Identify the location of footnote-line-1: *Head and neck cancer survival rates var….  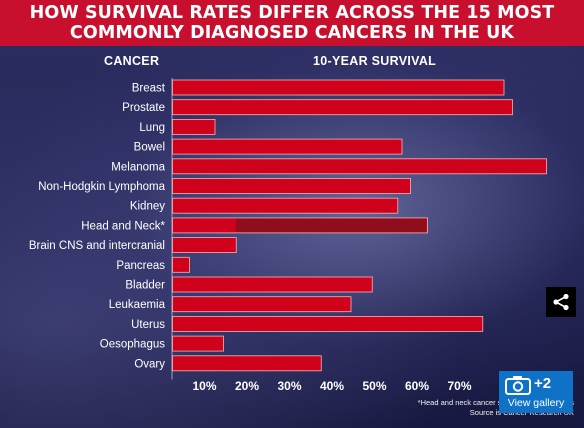
(495, 402).